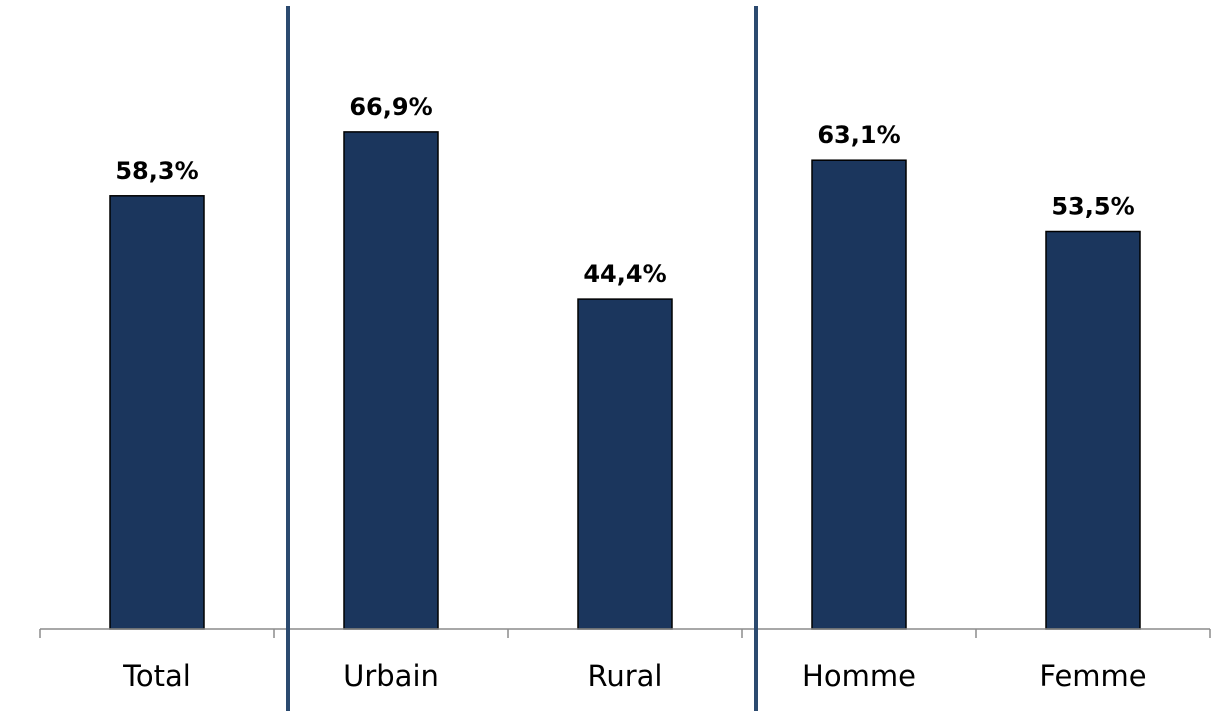 This screenshot has width=1223, height=716. I want to click on bar-total, so click(157, 412).